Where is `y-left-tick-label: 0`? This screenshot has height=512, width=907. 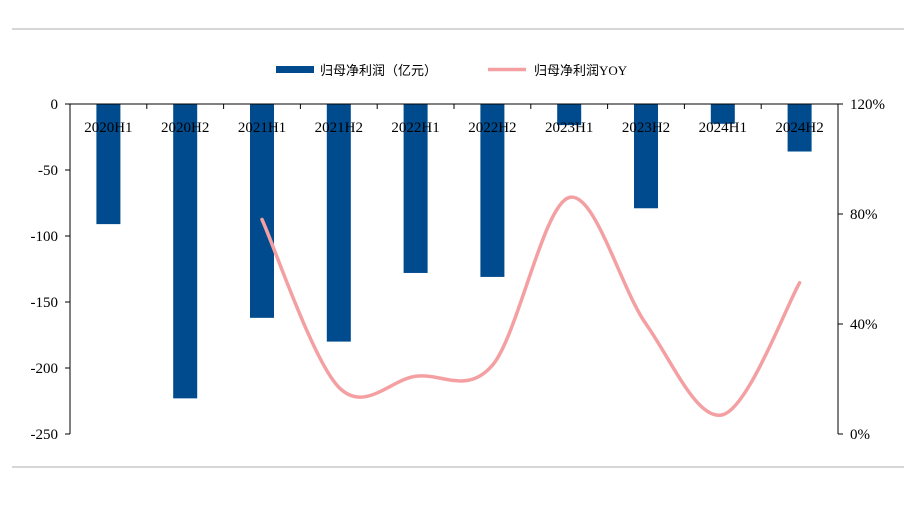
y-left-tick-label: 0 is located at coordinates (55, 105).